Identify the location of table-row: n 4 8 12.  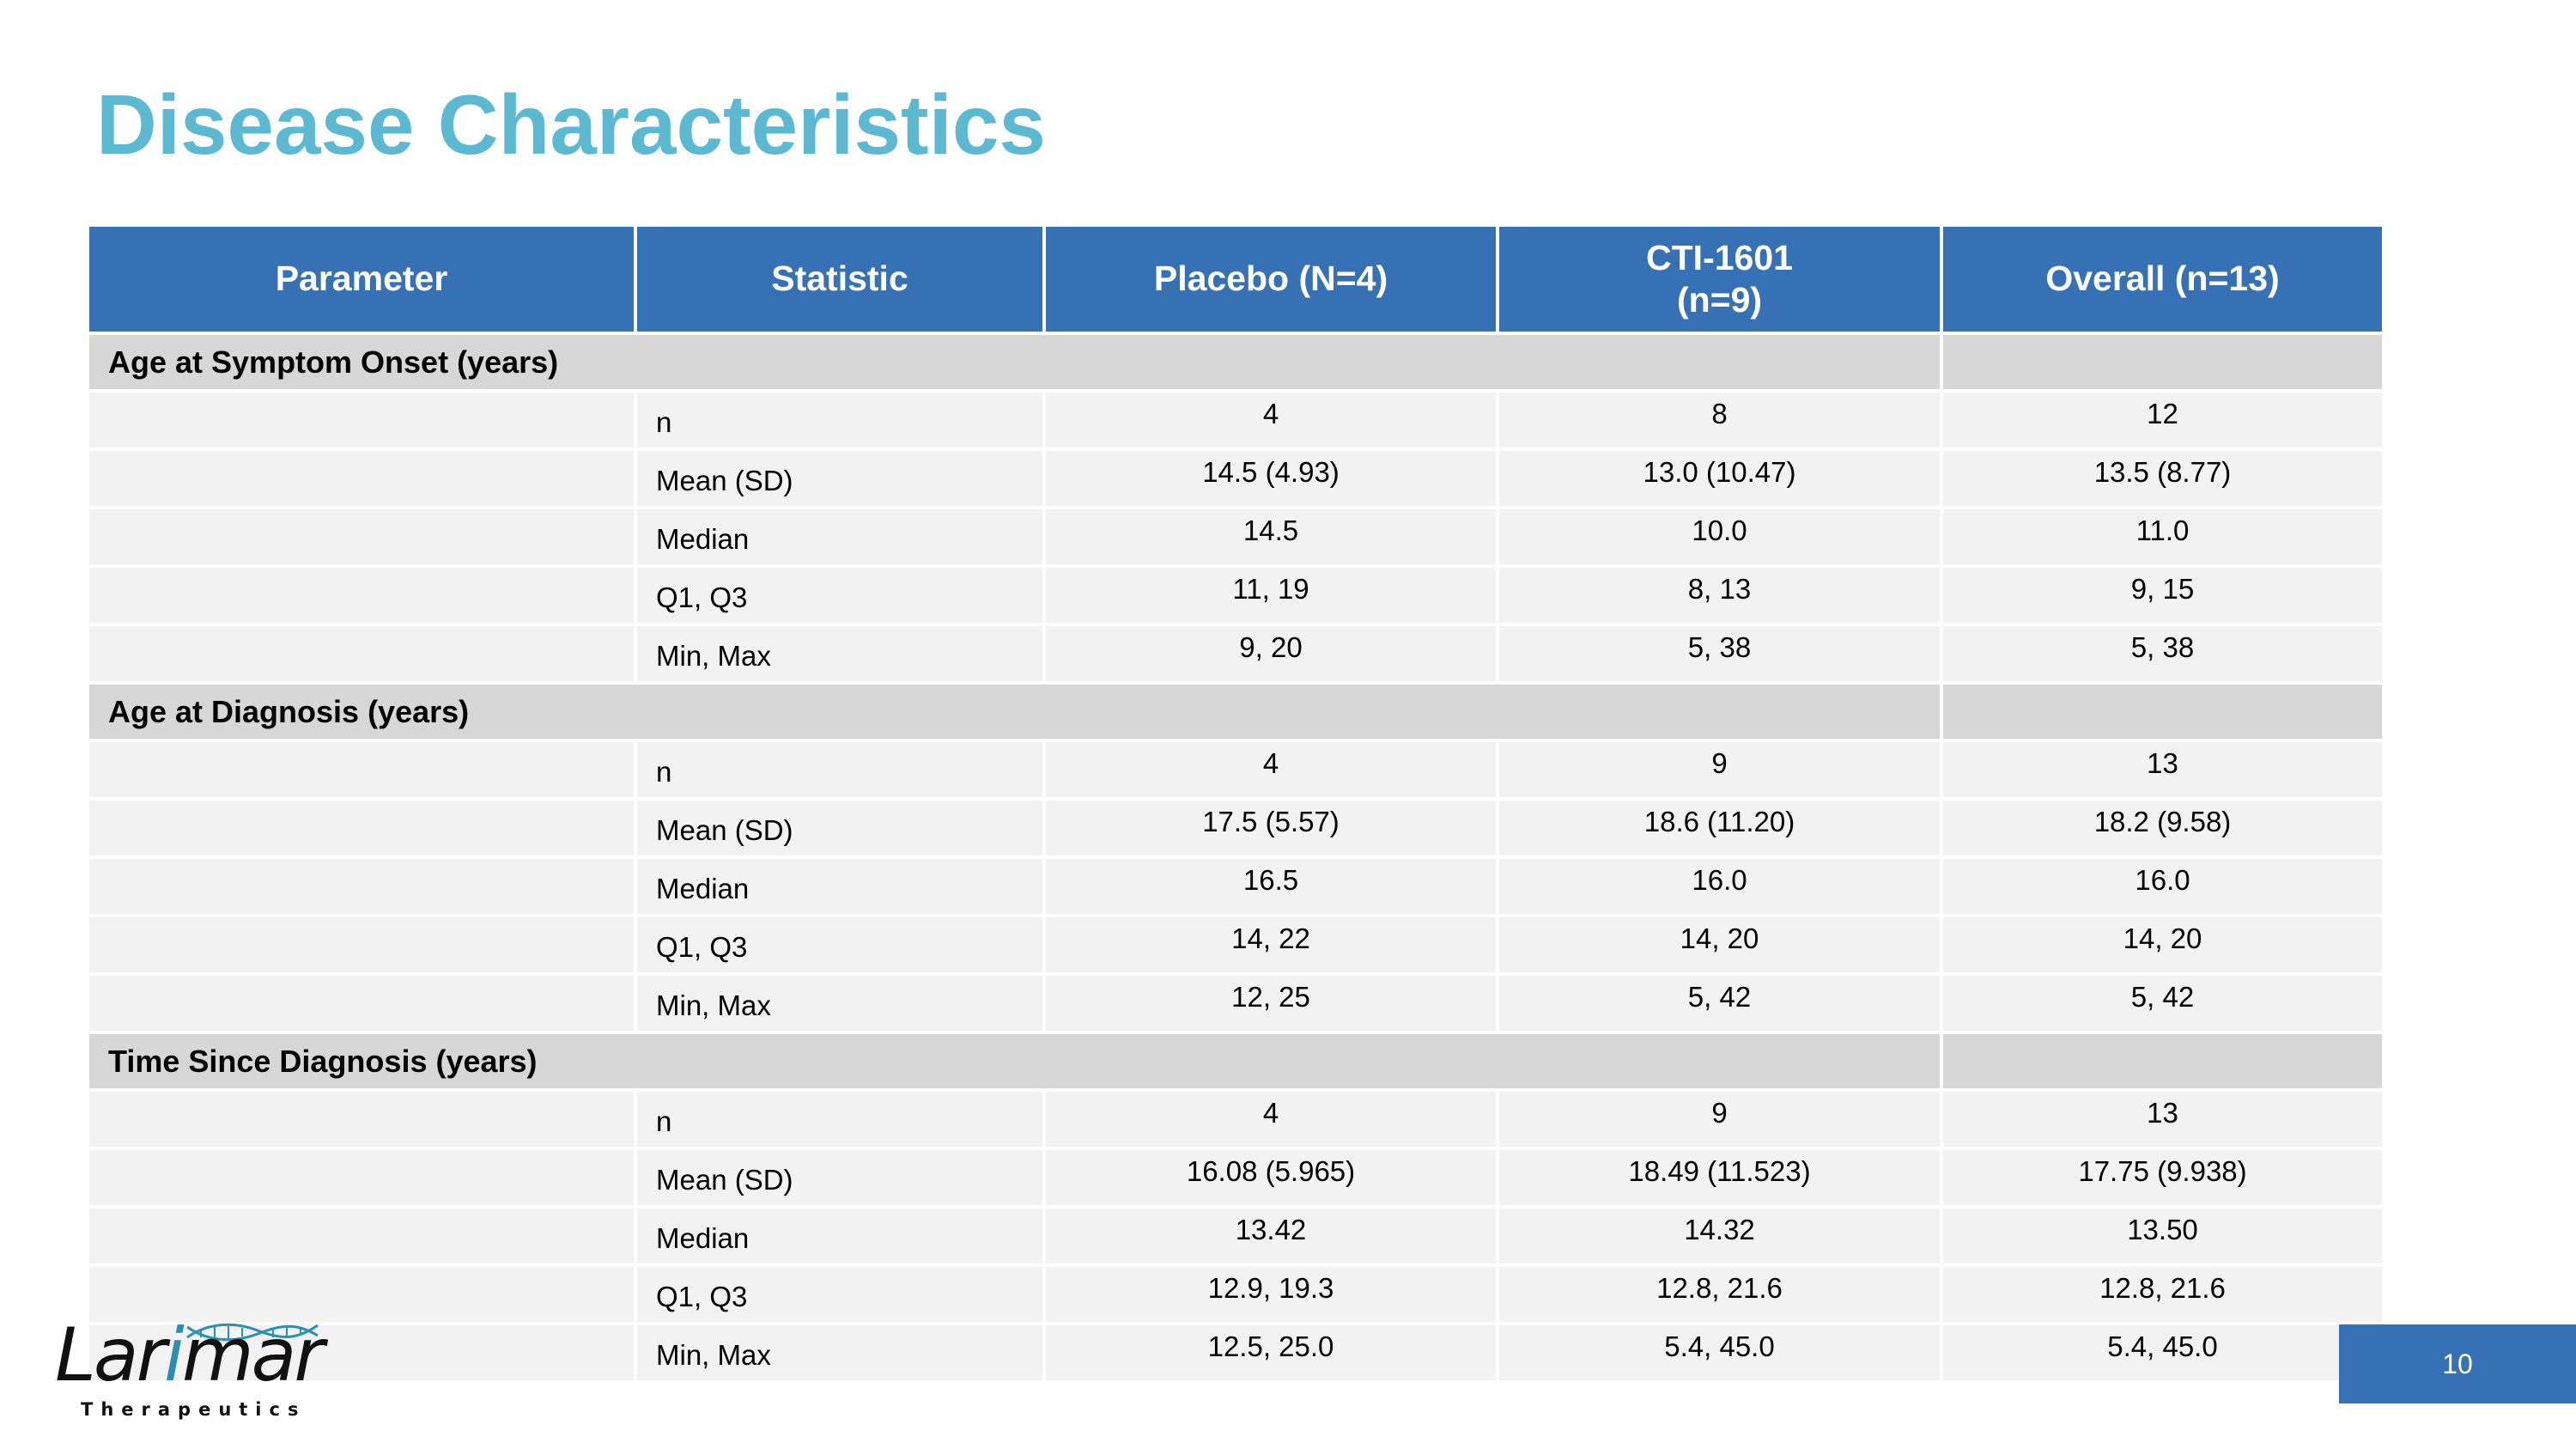
(1235, 420).